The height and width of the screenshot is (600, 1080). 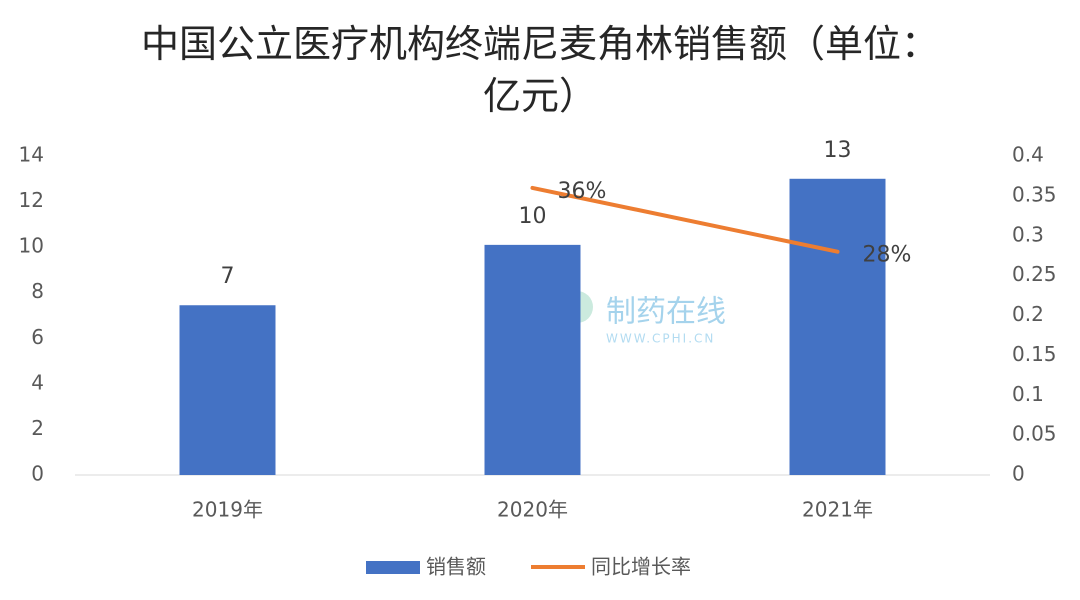 What do you see at coordinates (660, 339) in the screenshot?
I see `watermark-url: WWW.CPHI.CN` at bounding box center [660, 339].